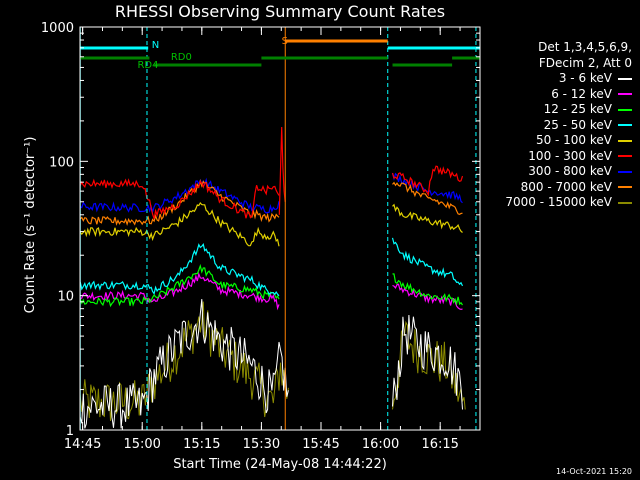  Describe the element at coordinates (141, 444) in the screenshot. I see `x-tick-label-1: 15:00` at that location.